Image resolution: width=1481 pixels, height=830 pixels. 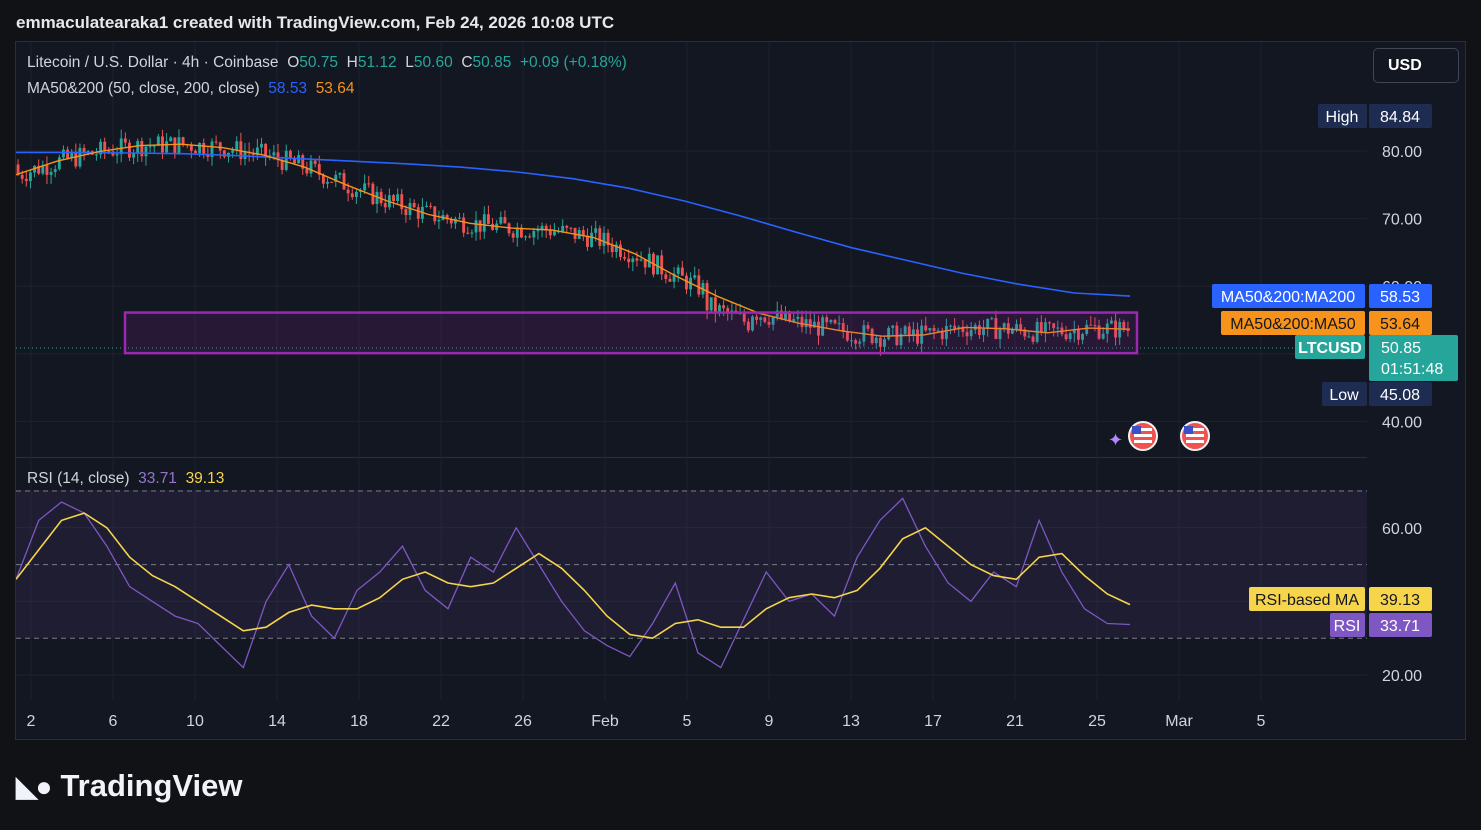 I want to click on rsi-legend: RSI (14, close) 33.71 39.13, so click(x=125, y=479).